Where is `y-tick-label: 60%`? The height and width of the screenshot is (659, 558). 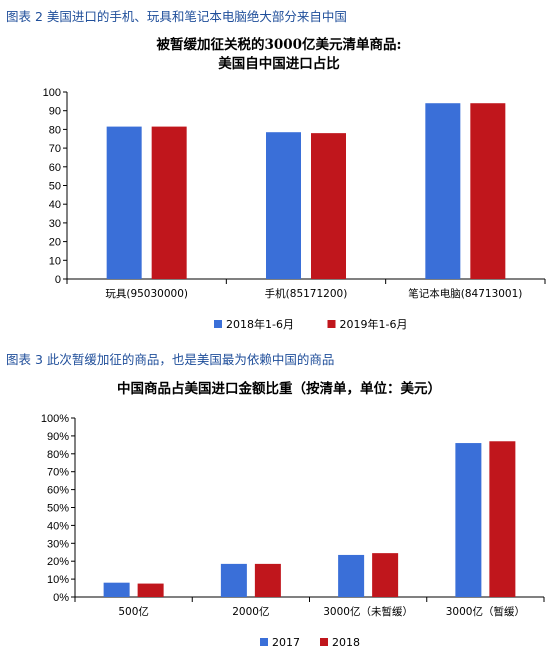
y-tick-label: 60% is located at coordinates (58, 491).